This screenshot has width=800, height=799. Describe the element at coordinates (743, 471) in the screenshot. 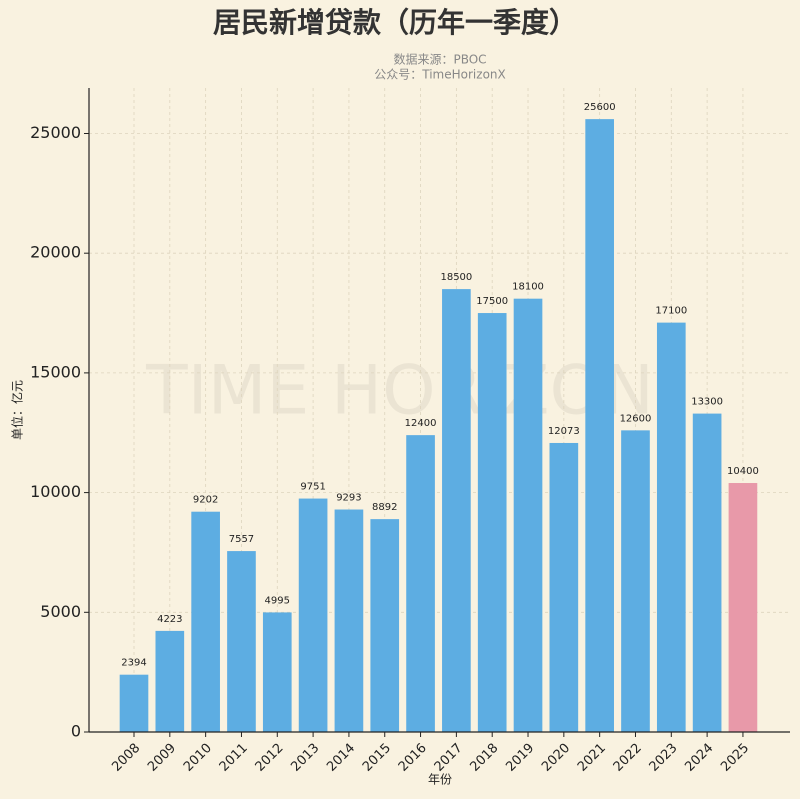

I see `data-label: 10400` at that location.